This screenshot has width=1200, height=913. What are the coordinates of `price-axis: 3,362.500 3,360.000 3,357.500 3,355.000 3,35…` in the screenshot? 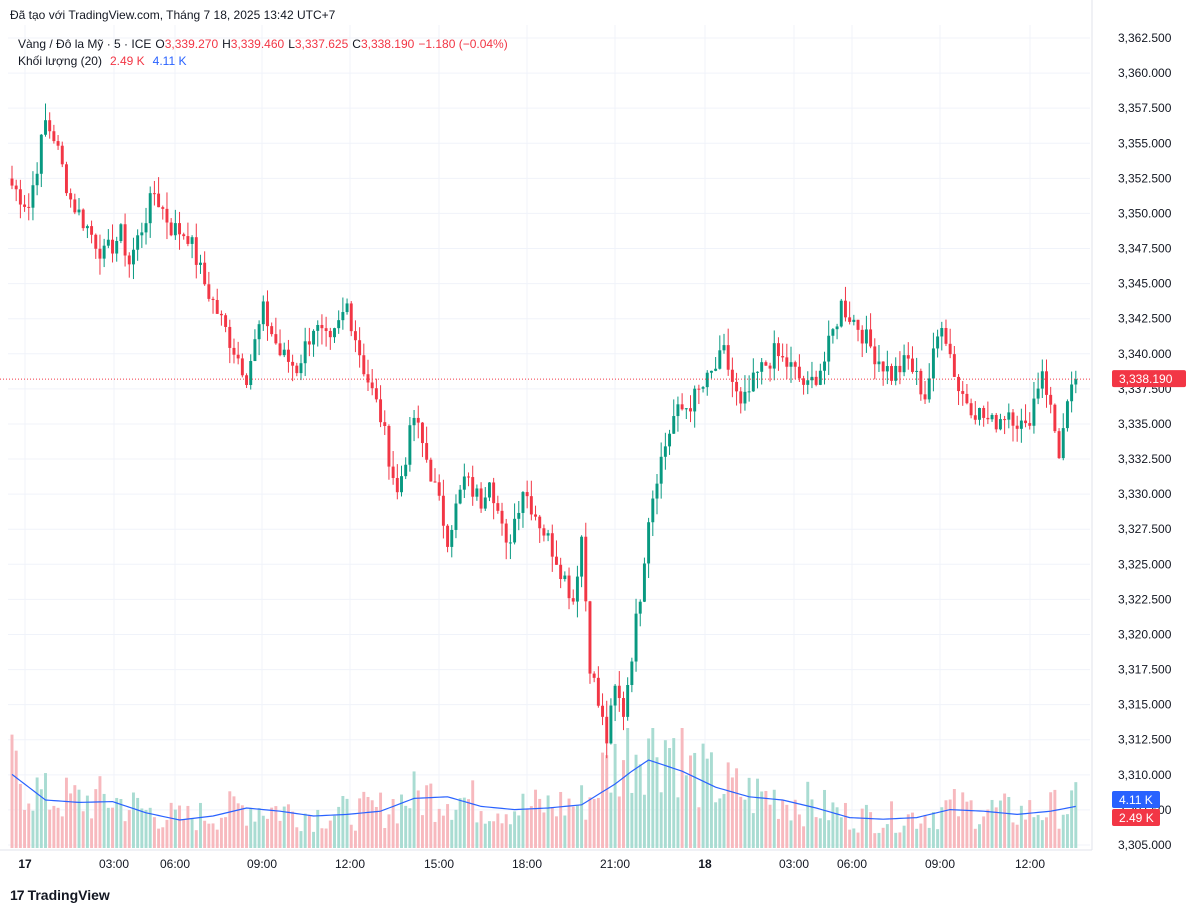 It's located at (1145, 441).